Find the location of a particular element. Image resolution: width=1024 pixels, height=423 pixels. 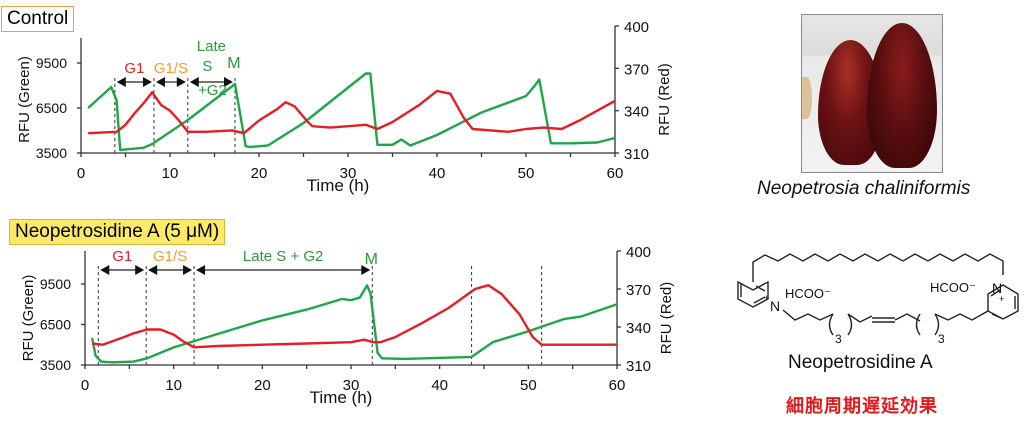

charge-right: + is located at coordinates (1001, 299).